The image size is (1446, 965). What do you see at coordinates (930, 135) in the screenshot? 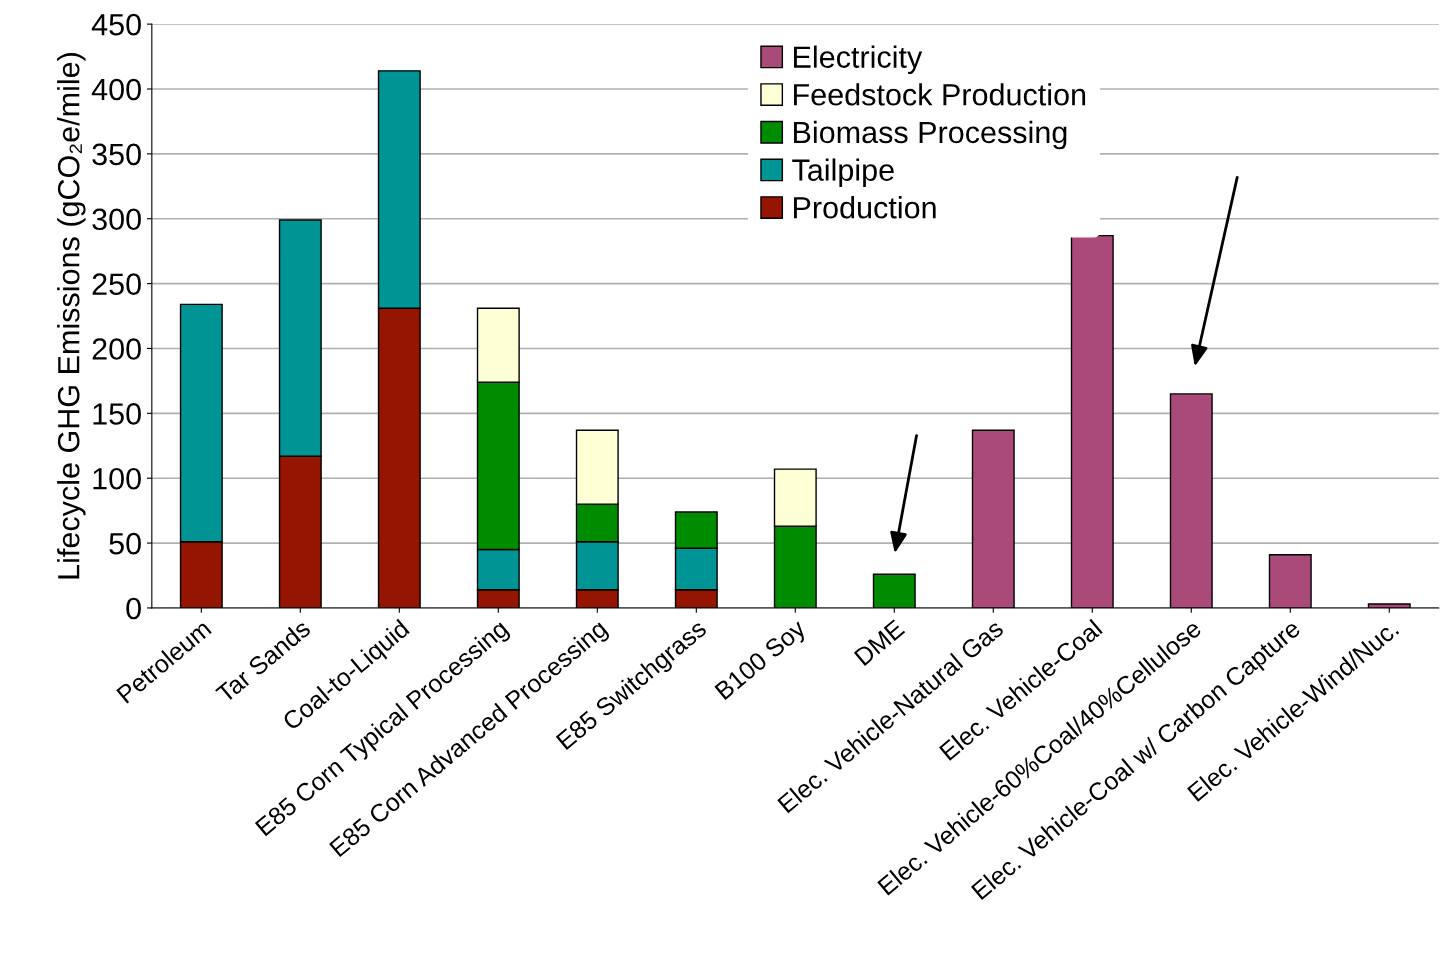
I see `legend-label: Biomass Processing` at bounding box center [930, 135].